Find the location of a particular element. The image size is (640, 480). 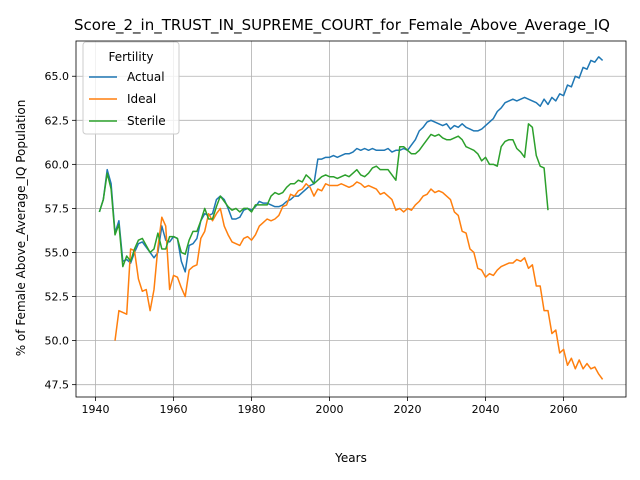

x-tick-label: 1960 is located at coordinates (174, 409).